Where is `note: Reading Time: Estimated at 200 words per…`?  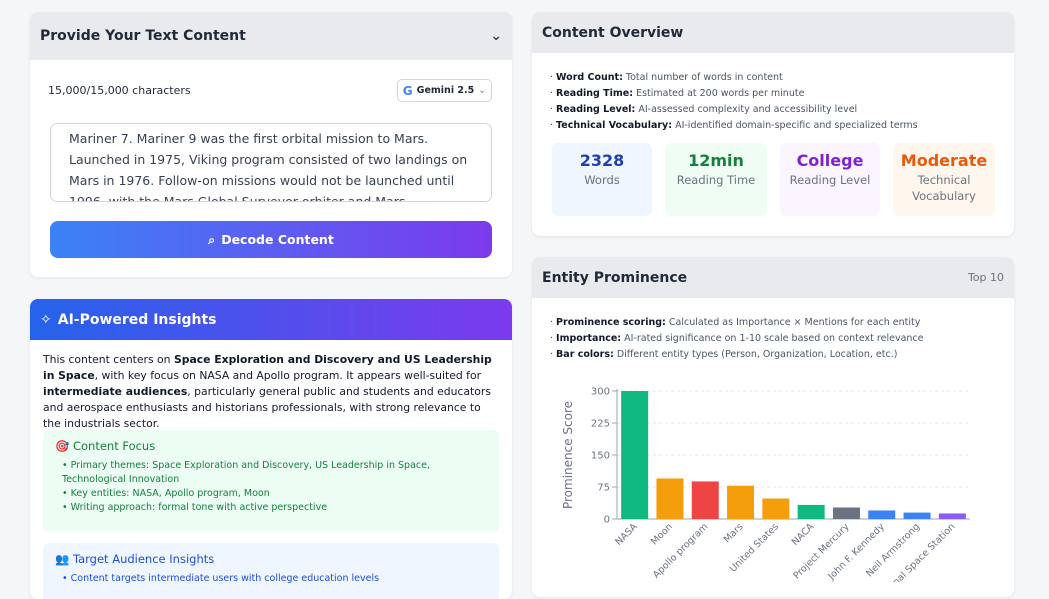
note: Reading Time: Estimated at 200 words per… is located at coordinates (734, 94).